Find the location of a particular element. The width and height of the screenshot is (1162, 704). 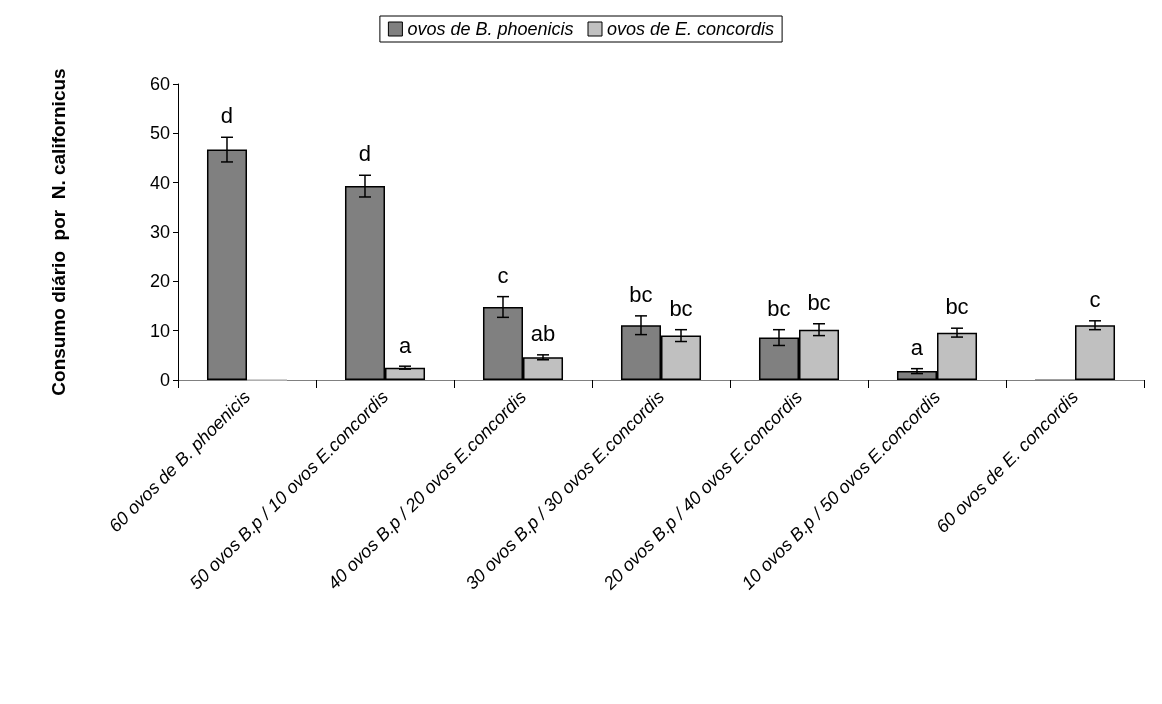

data-label: ab is located at coordinates (543, 334).